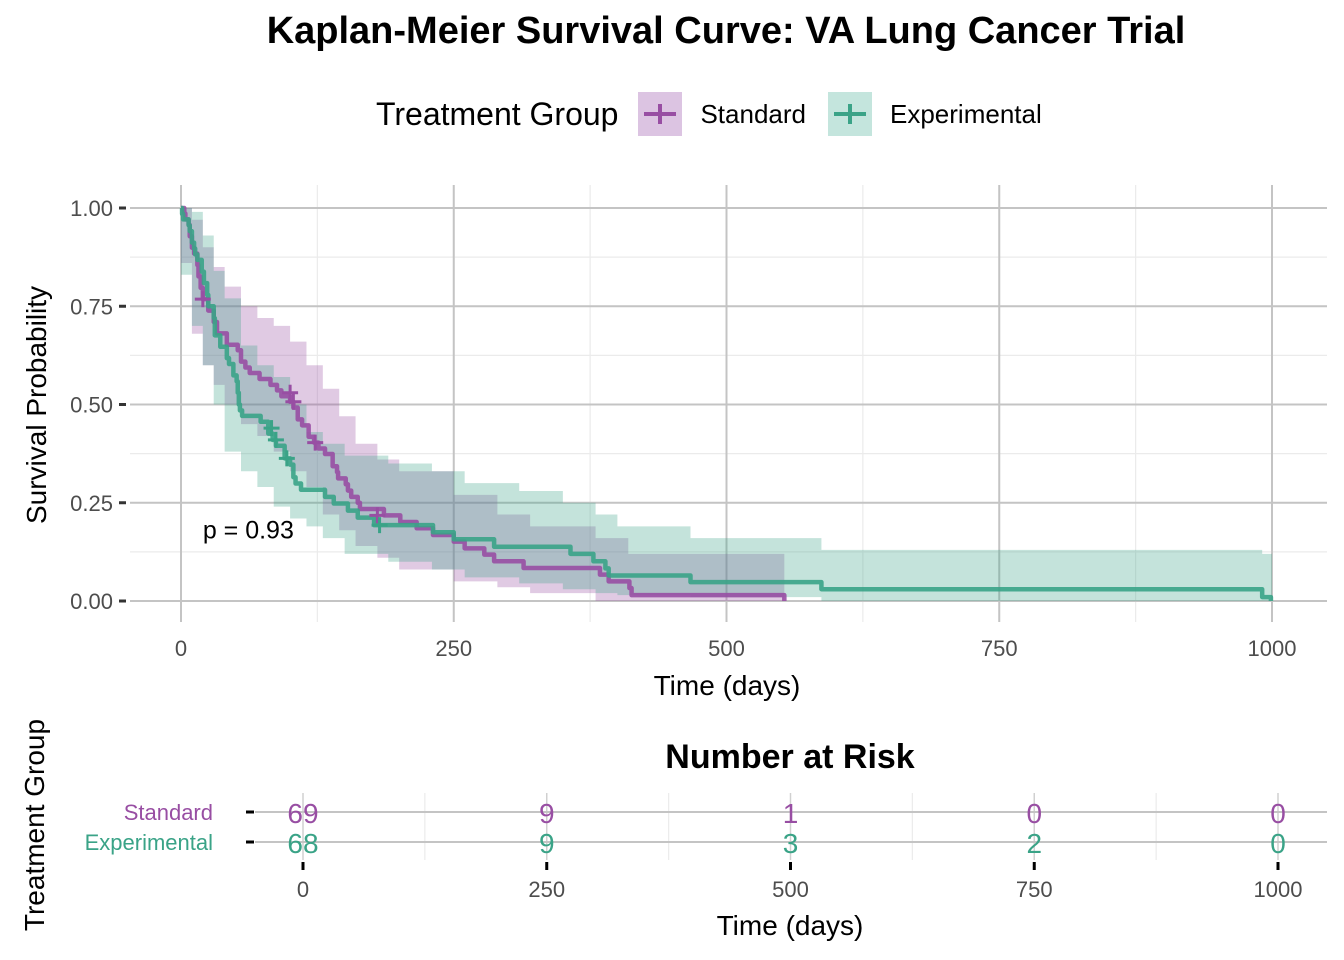 The height and width of the screenshot is (960, 1344). I want to click on y-tick-label: 1.00, so click(91, 208).